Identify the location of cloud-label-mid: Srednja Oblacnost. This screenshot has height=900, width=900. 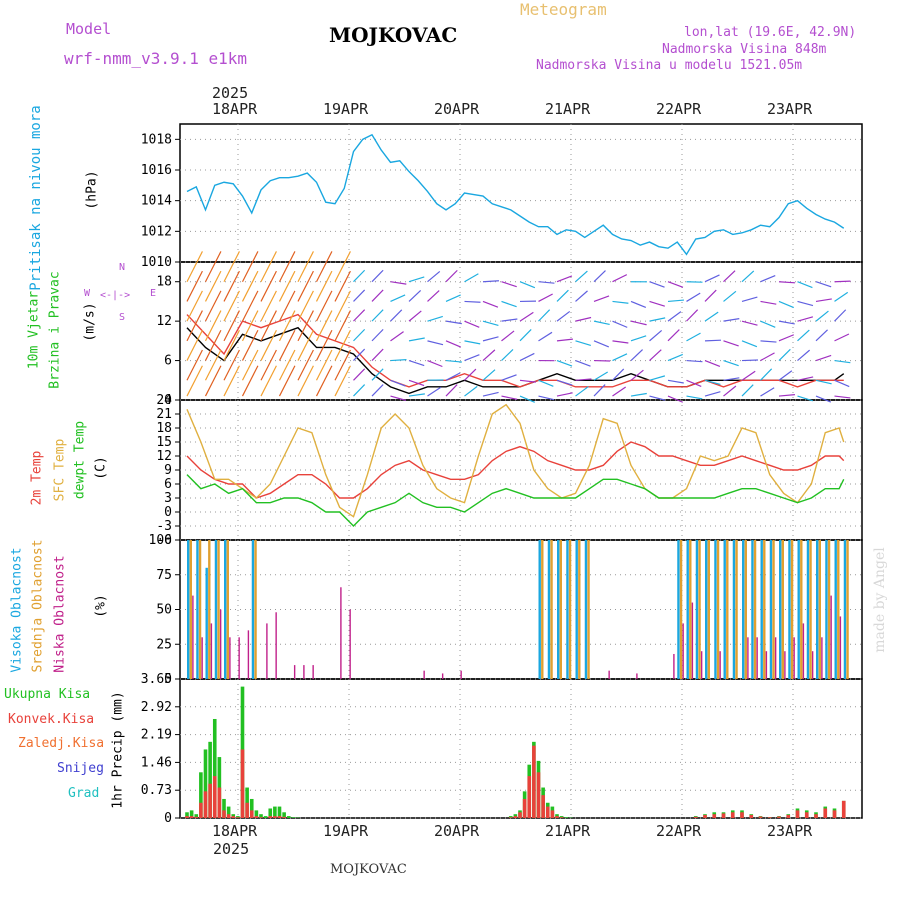
(38, 606).